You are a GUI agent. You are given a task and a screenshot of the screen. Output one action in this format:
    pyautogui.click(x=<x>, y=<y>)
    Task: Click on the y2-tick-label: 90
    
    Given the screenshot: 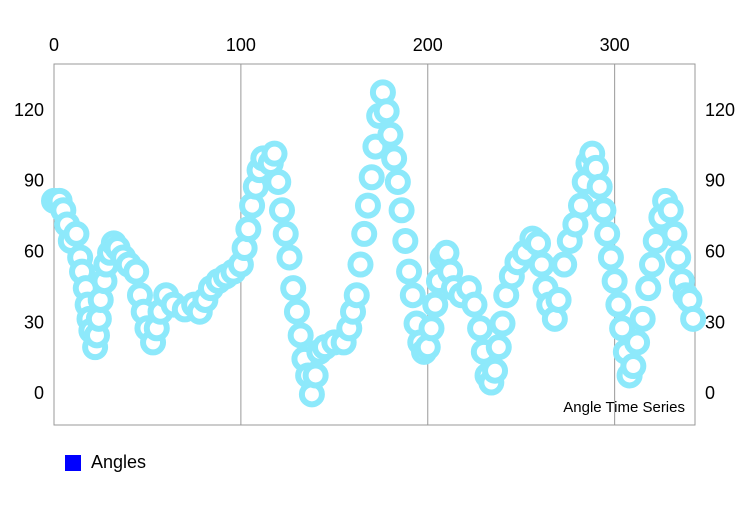 What is the action you would take?
    pyautogui.click(x=715, y=181)
    